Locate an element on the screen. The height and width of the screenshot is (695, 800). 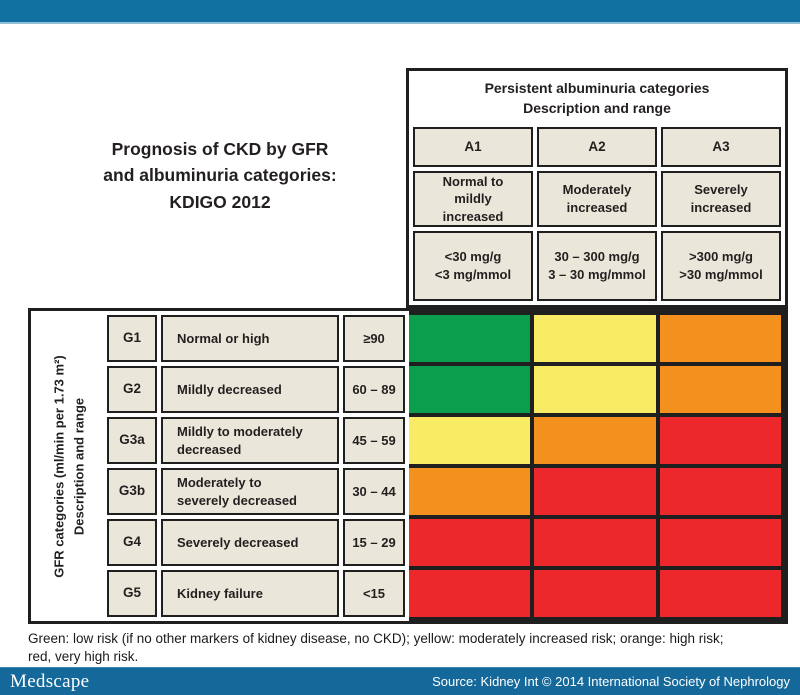
albuminuria-range-a1: <30 mg/g <3 mg/mmol is located at coordinates (473, 266).